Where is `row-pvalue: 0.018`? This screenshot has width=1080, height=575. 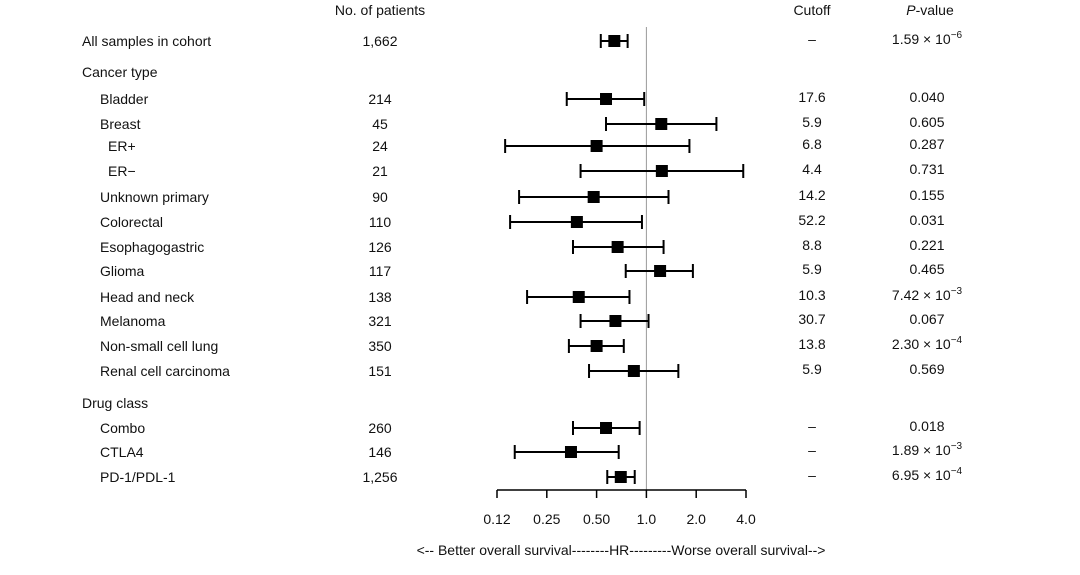 row-pvalue: 0.018 is located at coordinates (926, 426).